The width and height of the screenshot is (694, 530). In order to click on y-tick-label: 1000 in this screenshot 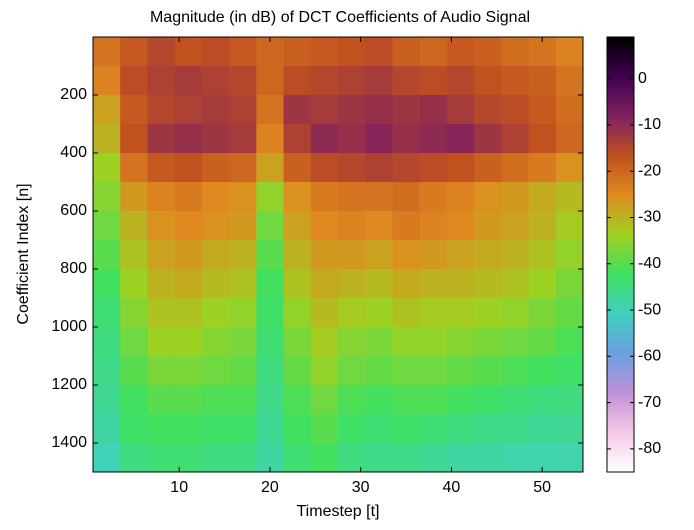, I will do `click(69, 326)`.